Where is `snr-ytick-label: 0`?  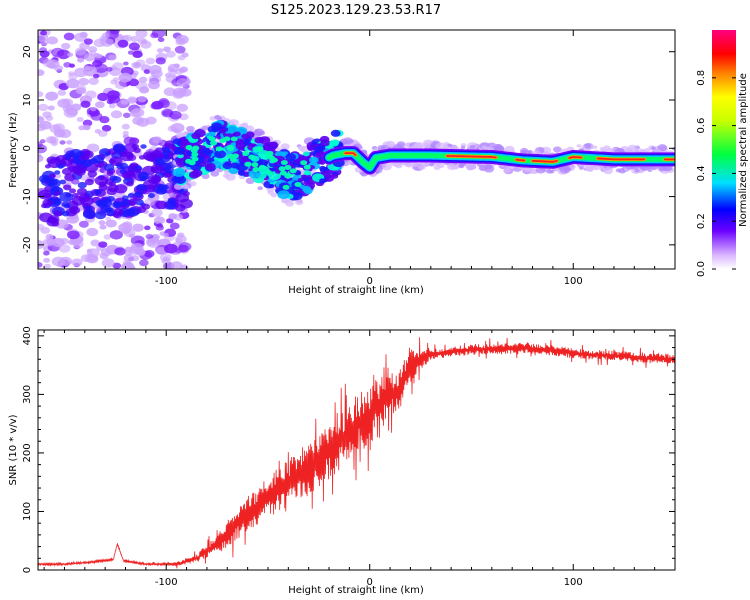 snr-ytick-label: 0 is located at coordinates (27, 570).